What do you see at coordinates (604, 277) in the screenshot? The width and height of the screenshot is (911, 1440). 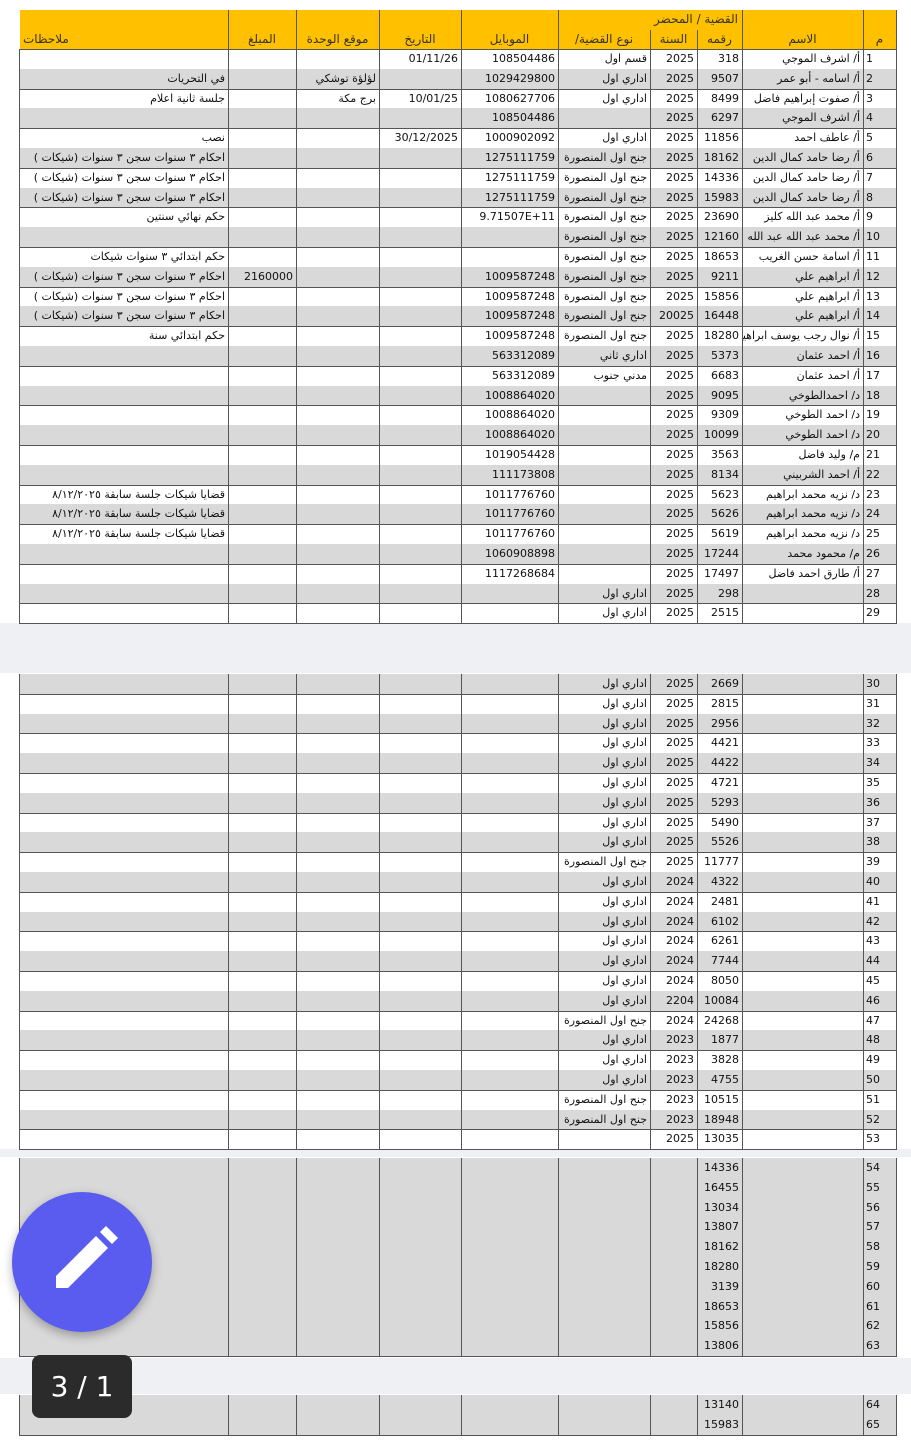 I see `table-cell: جنح اول المنصورة` at bounding box center [604, 277].